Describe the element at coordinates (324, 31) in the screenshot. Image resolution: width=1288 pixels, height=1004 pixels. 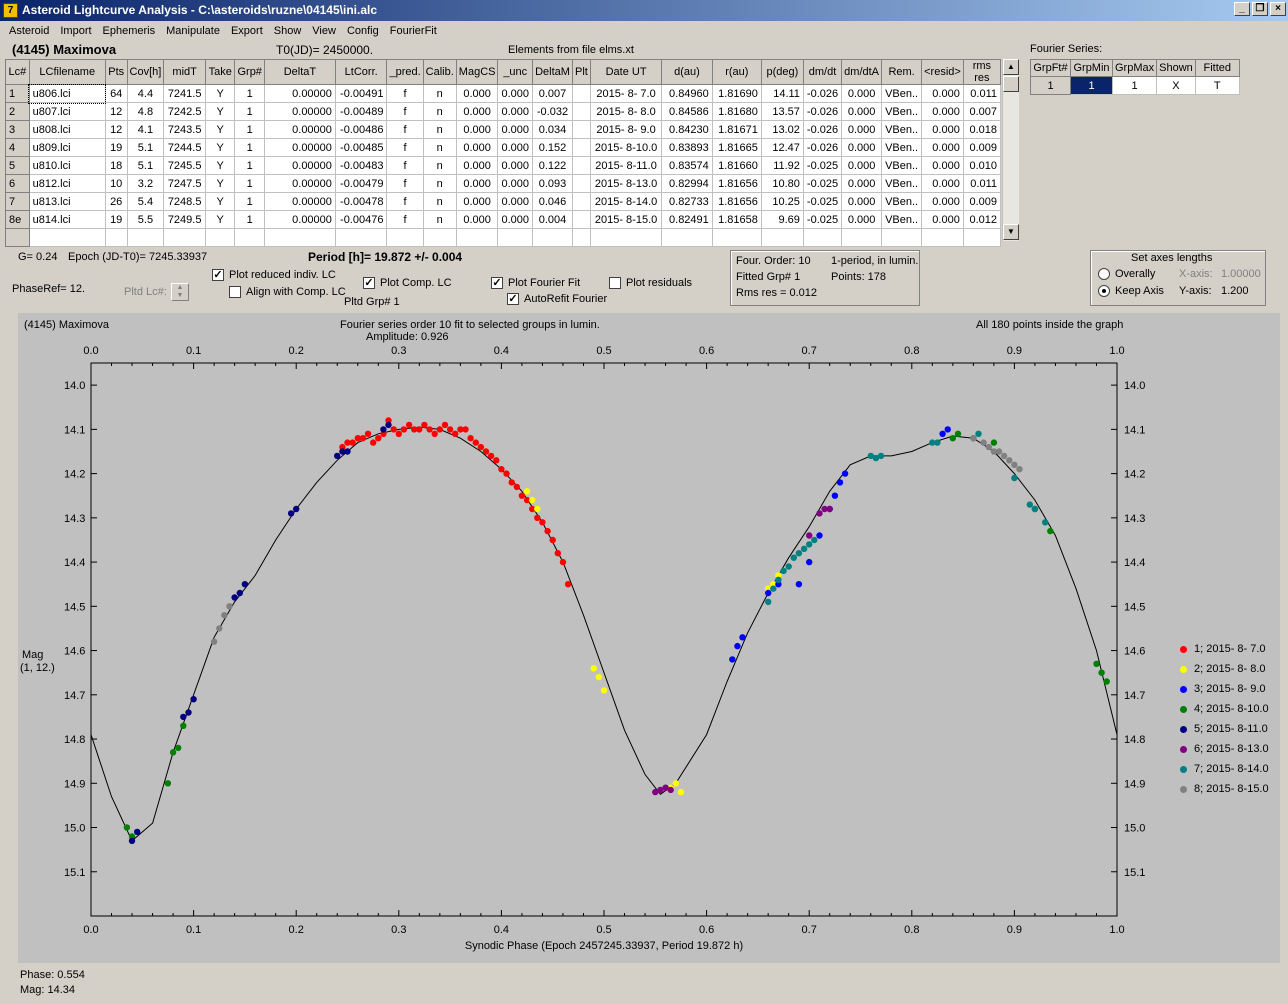
I see `menu-view: View` at that location.